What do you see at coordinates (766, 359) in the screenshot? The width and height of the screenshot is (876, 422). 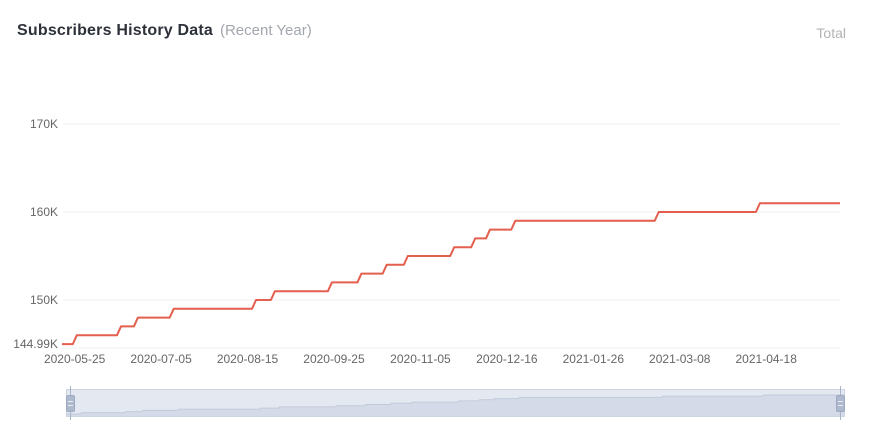 I see `x-axis-label: 2021-04-18` at bounding box center [766, 359].